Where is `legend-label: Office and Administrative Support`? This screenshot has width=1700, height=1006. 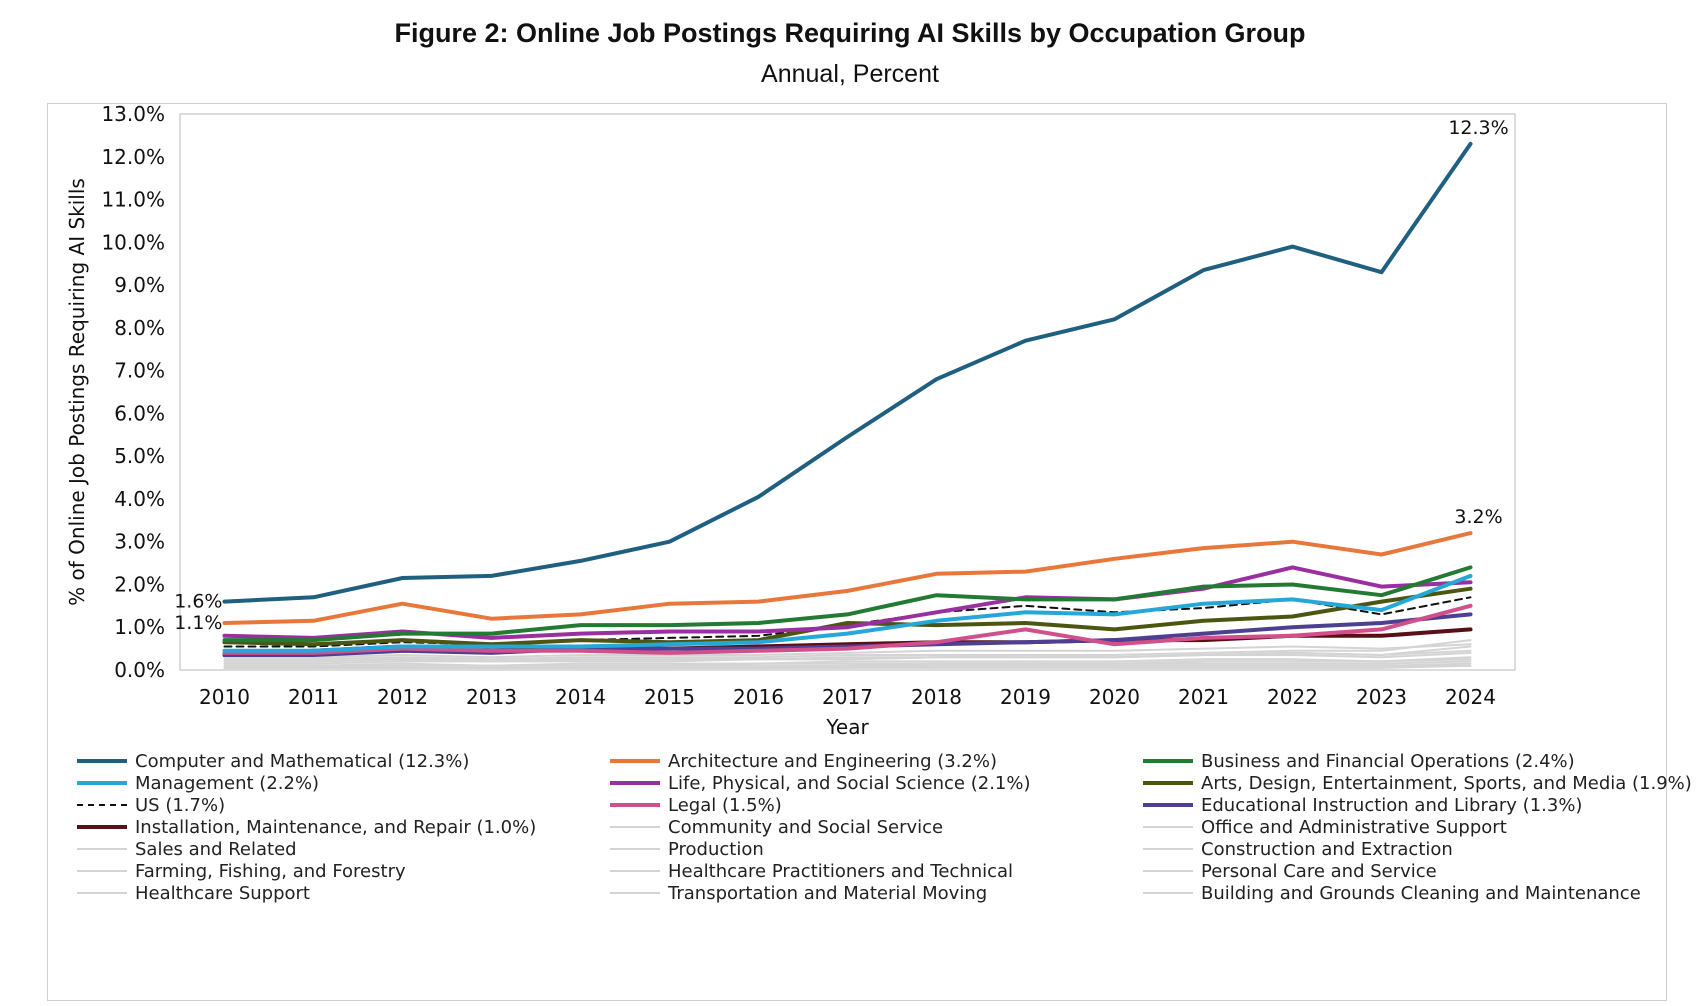 legend-label: Office and Administrative Support is located at coordinates (1354, 827).